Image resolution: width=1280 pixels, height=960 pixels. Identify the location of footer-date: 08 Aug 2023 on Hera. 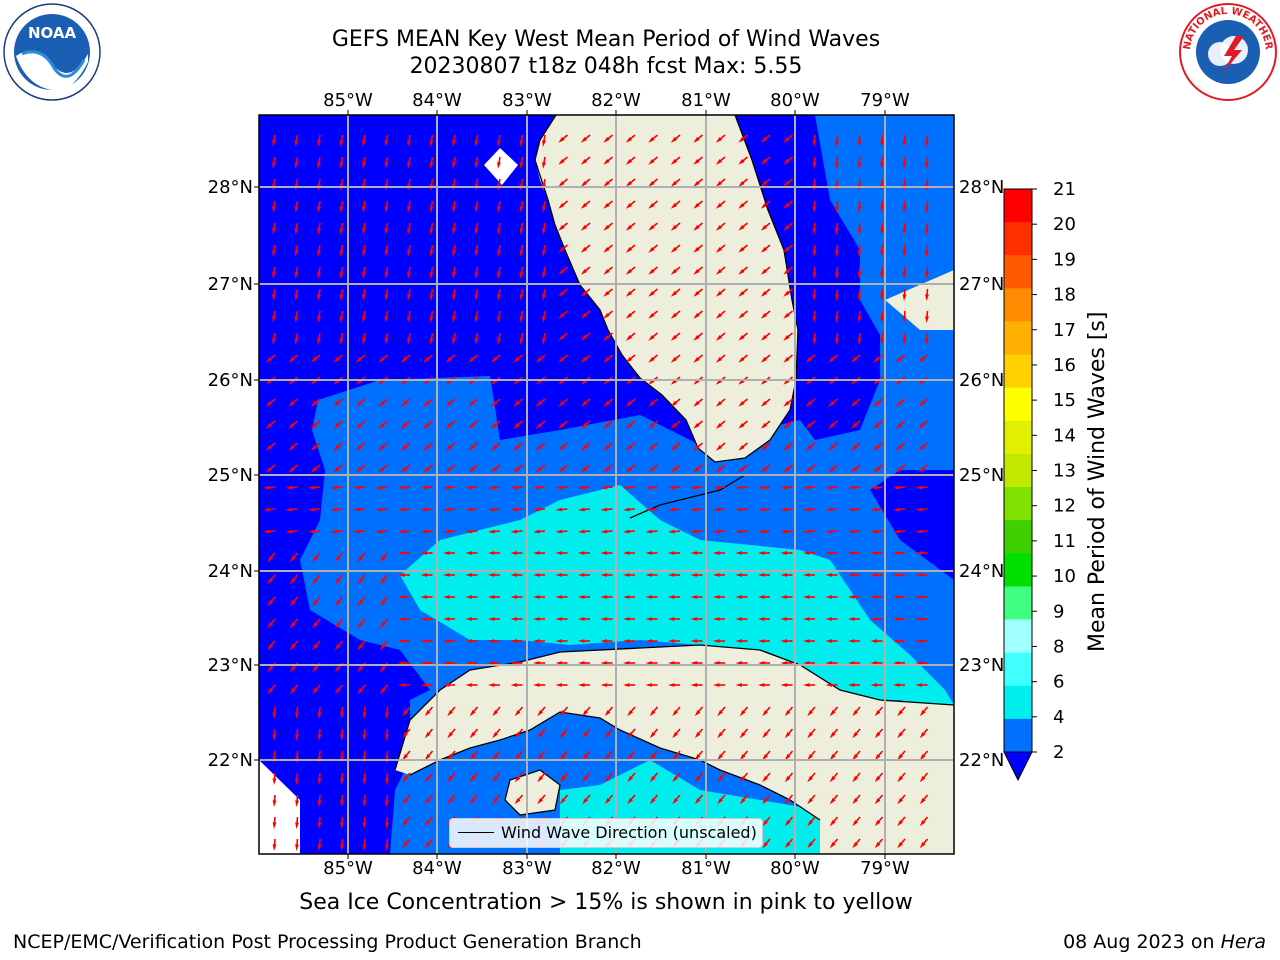
(1164, 942).